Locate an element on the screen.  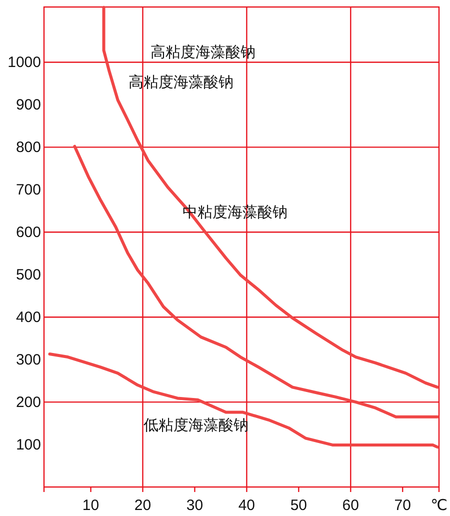
y-tick-label: 900 is located at coordinates (28, 105).